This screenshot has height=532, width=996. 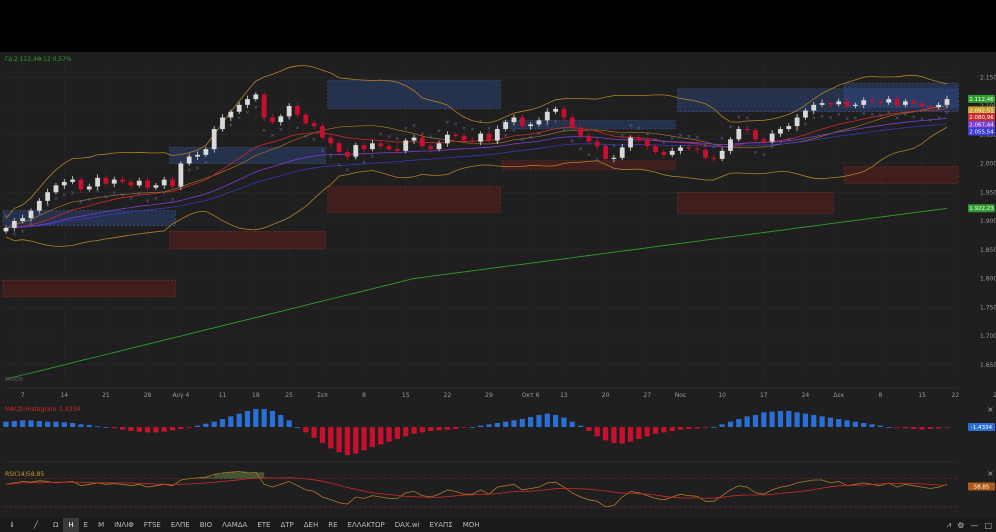 I want to click on toolbar-tab-15: ΕΥΑΠΣ, so click(x=441, y=525).